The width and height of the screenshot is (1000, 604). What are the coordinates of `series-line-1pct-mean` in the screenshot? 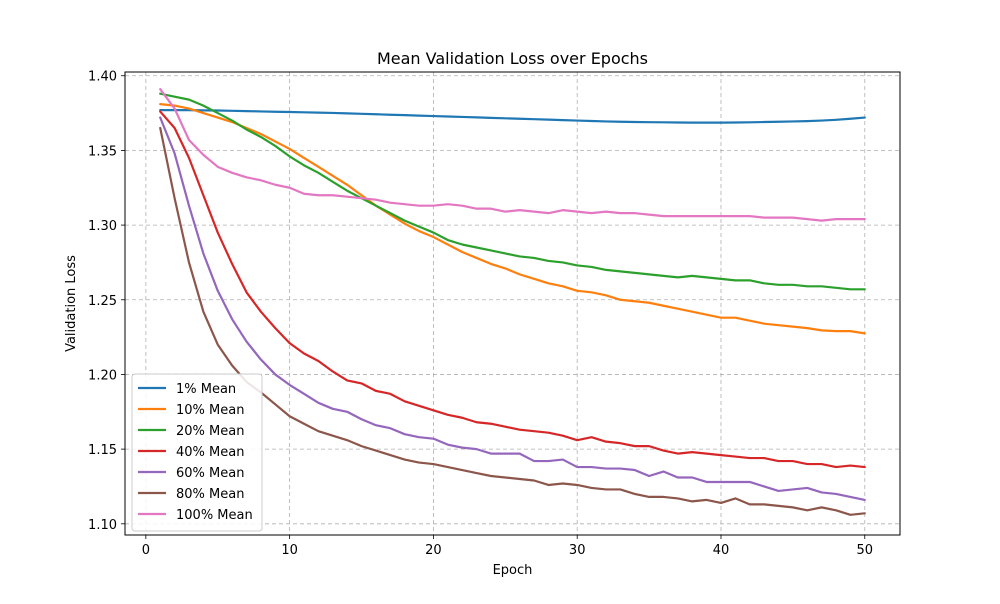 It's located at (512, 116).